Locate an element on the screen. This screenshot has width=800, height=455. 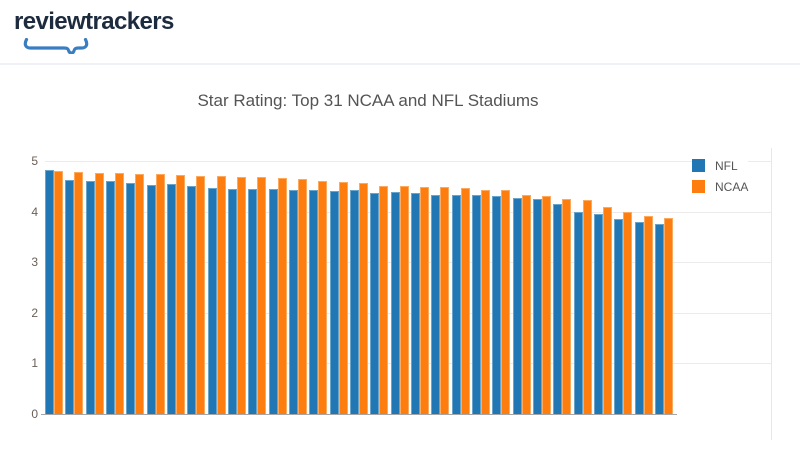
legend-label: NFL is located at coordinates (726, 165).